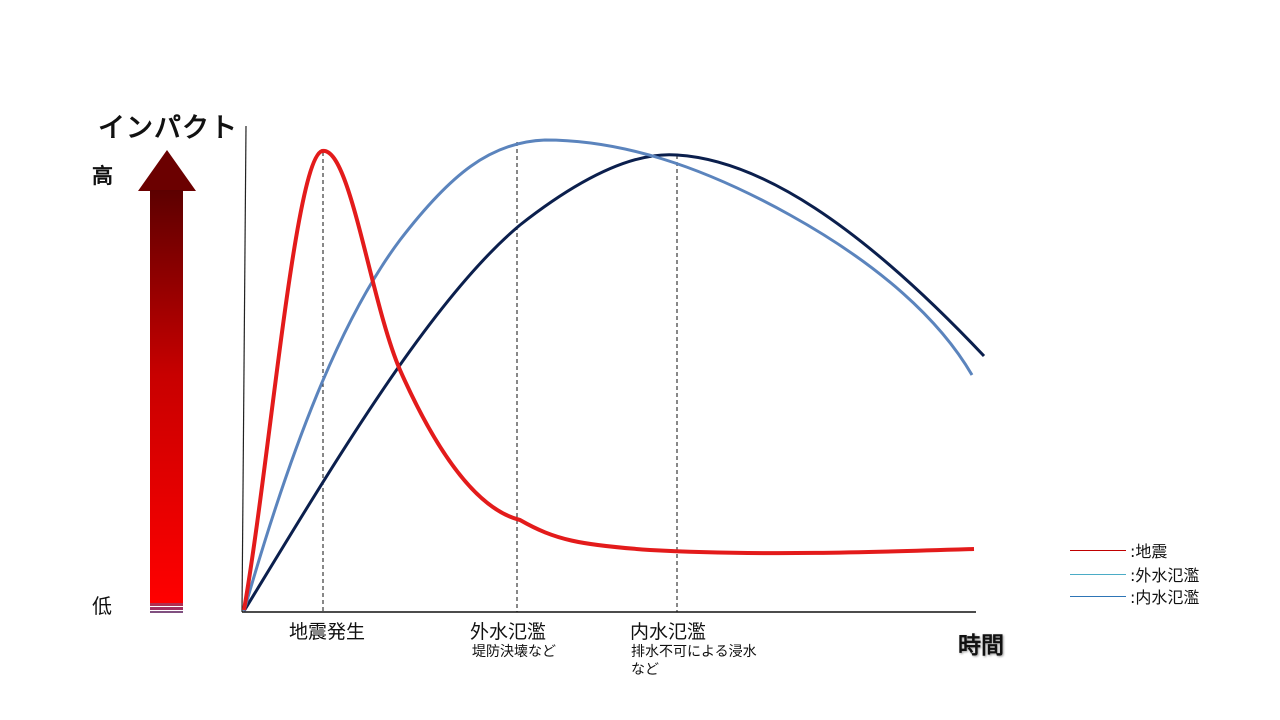 The width and height of the screenshot is (1280, 720). What do you see at coordinates (327, 632) in the screenshot?
I see `event-earthquake-label: 地震発生` at bounding box center [327, 632].